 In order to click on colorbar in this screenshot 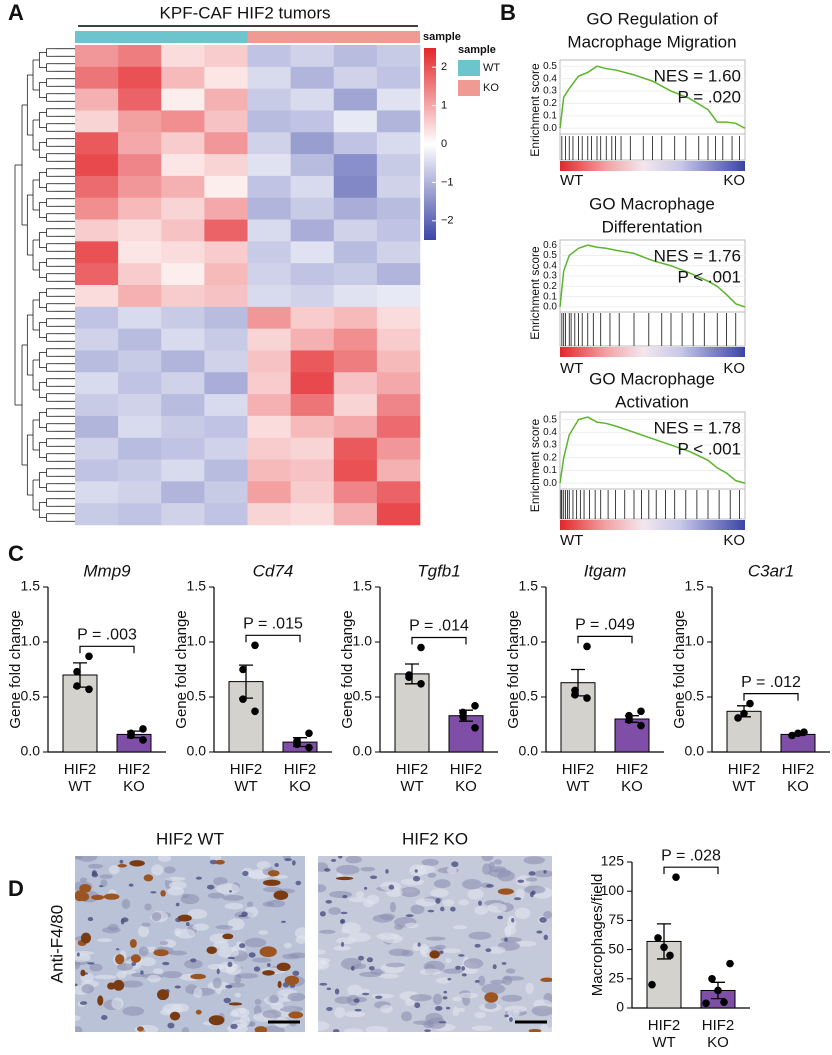, I will do `click(430, 144)`.